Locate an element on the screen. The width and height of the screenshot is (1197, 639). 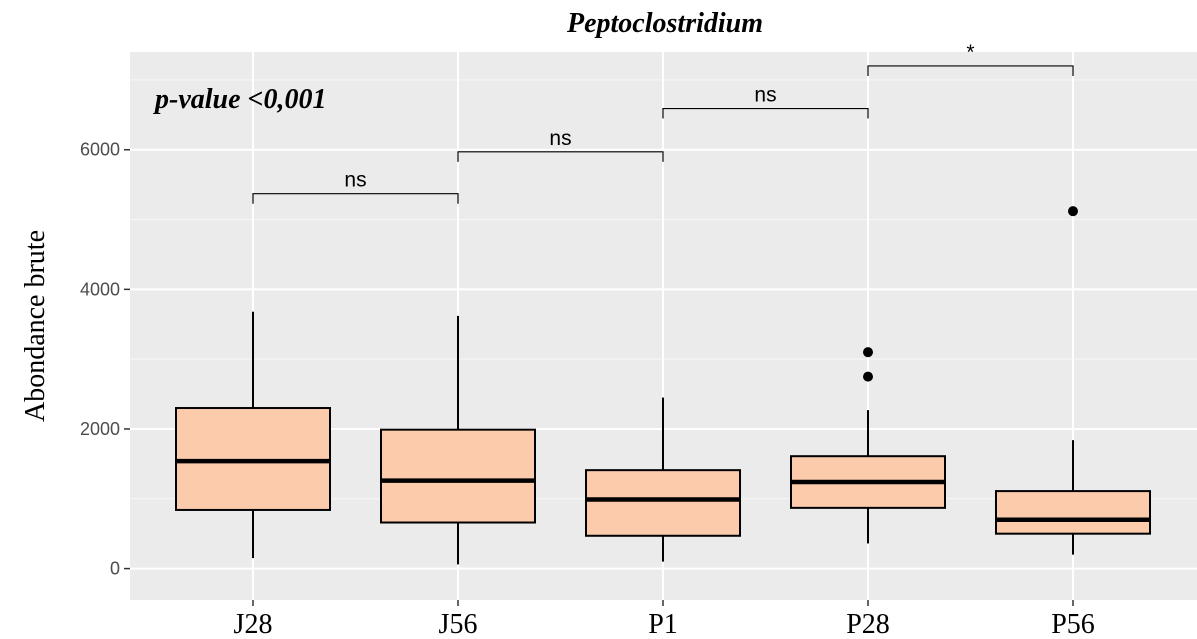
box-p1 is located at coordinates (663, 479).